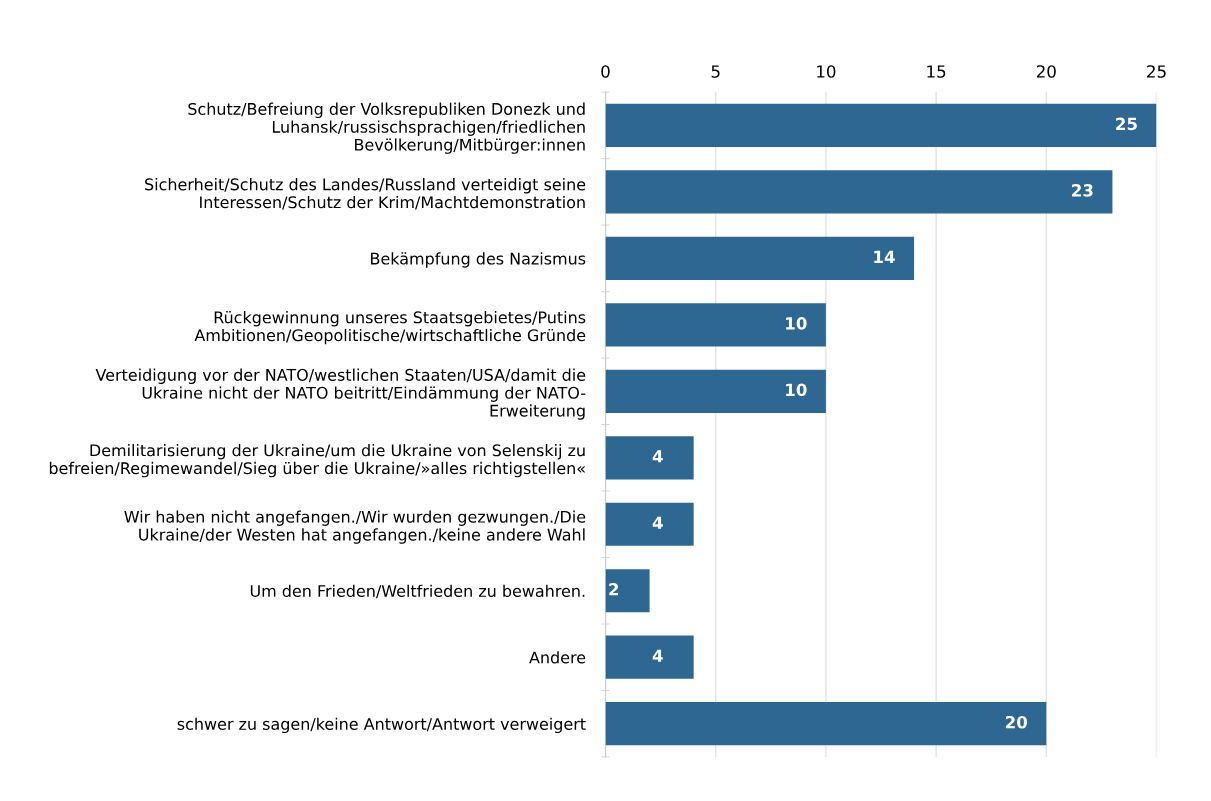  What do you see at coordinates (1046, 71) in the screenshot?
I see `x-tick-label: 20` at bounding box center [1046, 71].